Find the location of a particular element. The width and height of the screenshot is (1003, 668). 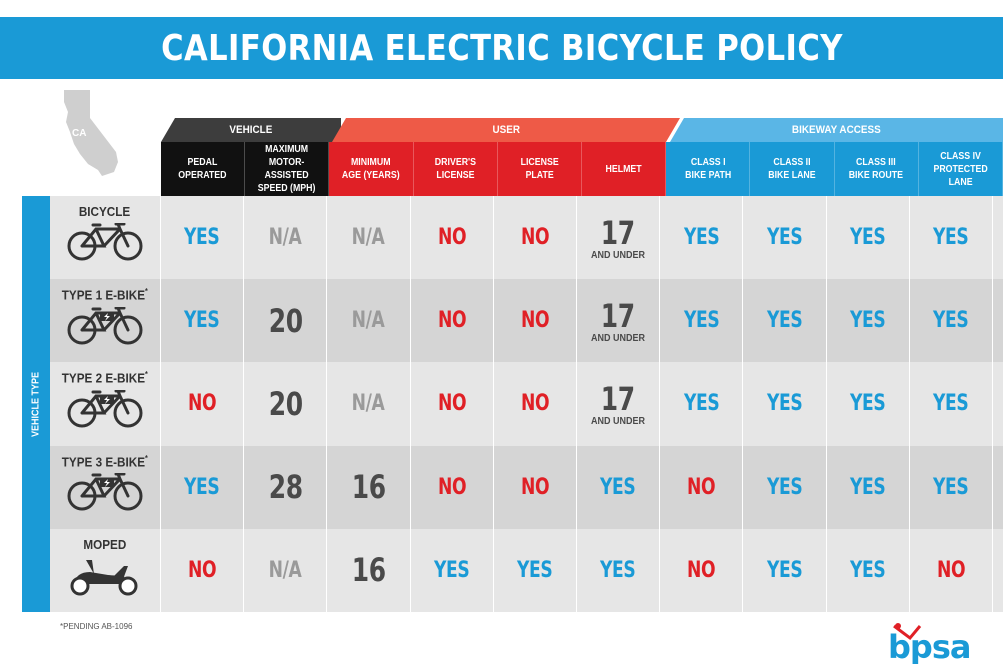

cell-value: N/A is located at coordinates (368, 404).